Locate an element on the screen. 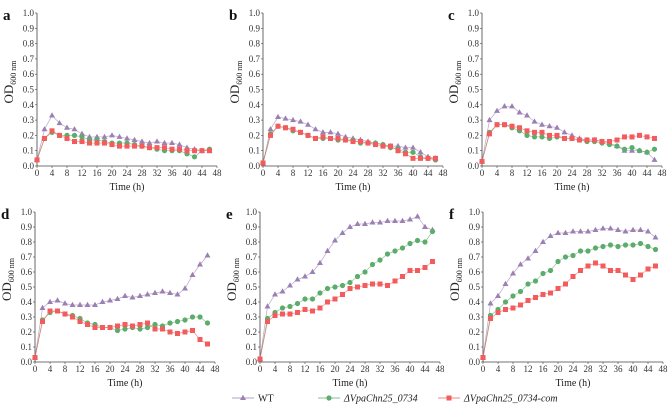 The height and width of the screenshot is (413, 671). x-axis-label: Time (h) is located at coordinates (353, 187).